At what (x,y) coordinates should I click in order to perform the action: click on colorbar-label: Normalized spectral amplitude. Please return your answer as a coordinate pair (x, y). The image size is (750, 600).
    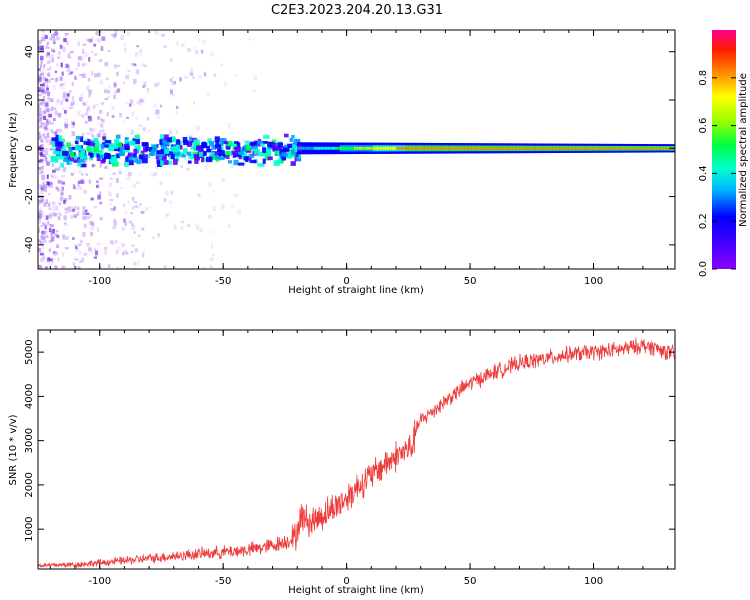
    Looking at the image, I should click on (743, 150).